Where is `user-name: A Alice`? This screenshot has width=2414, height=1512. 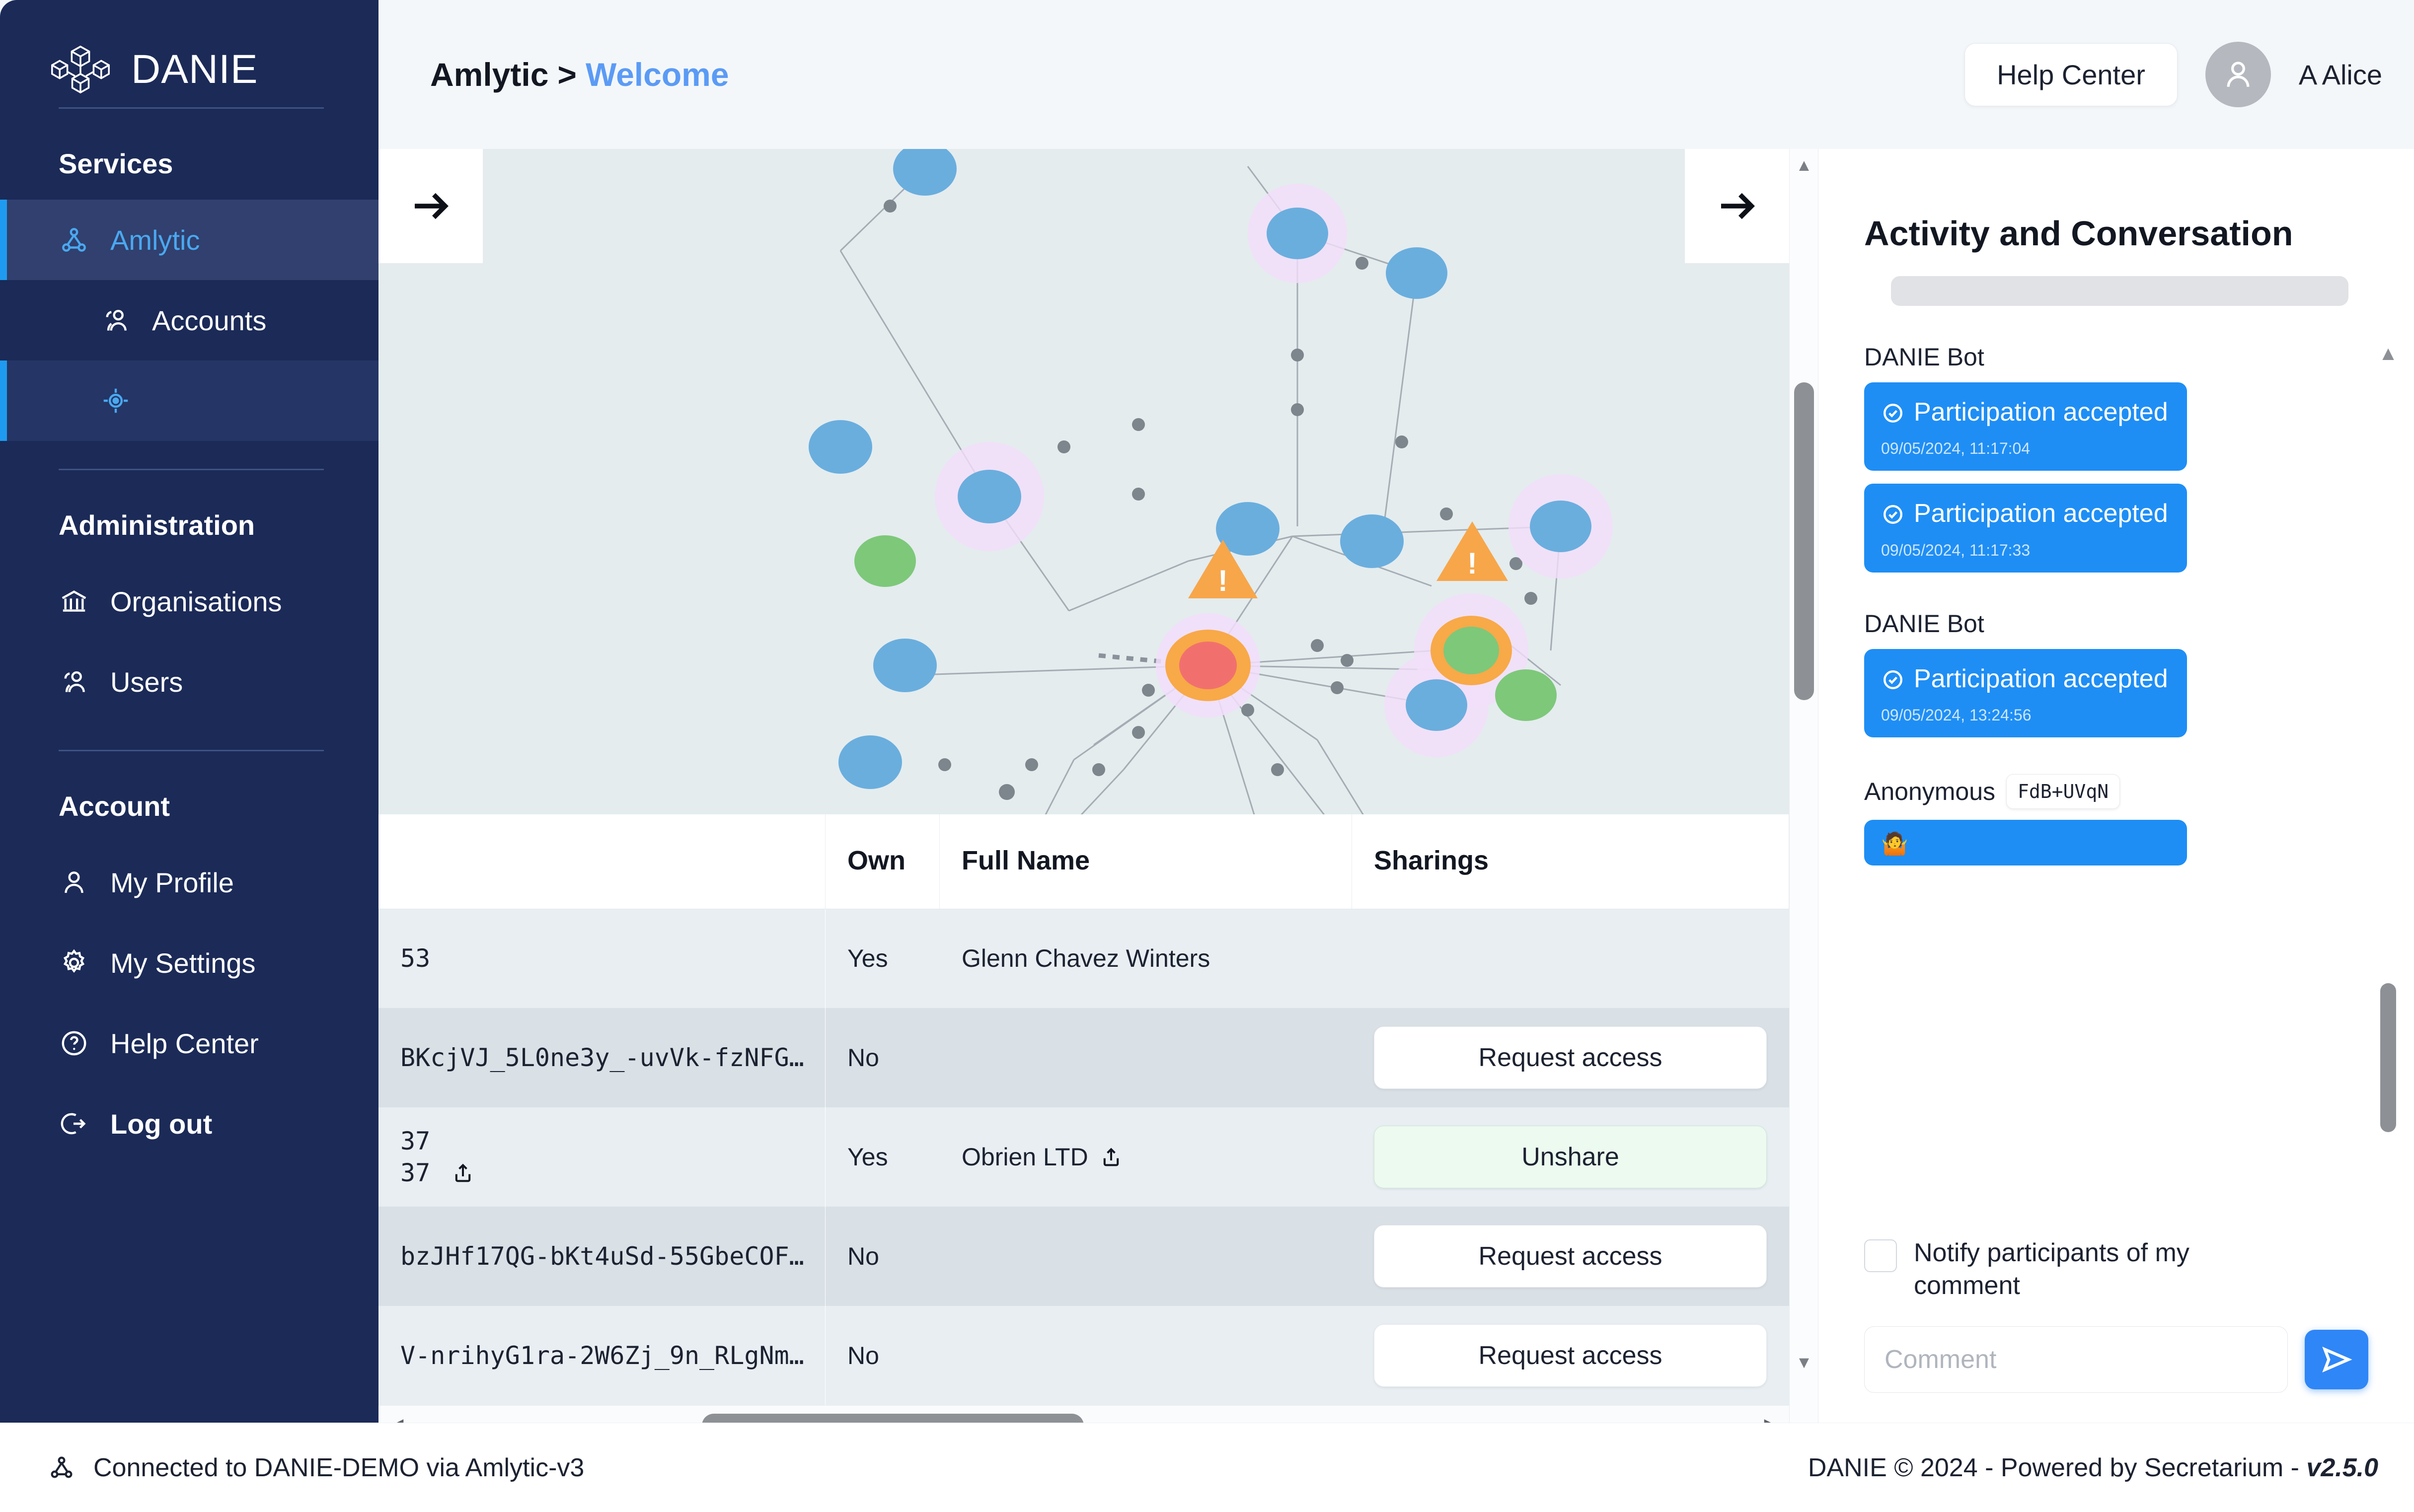
user-name: A Alice is located at coordinates (2340, 74).